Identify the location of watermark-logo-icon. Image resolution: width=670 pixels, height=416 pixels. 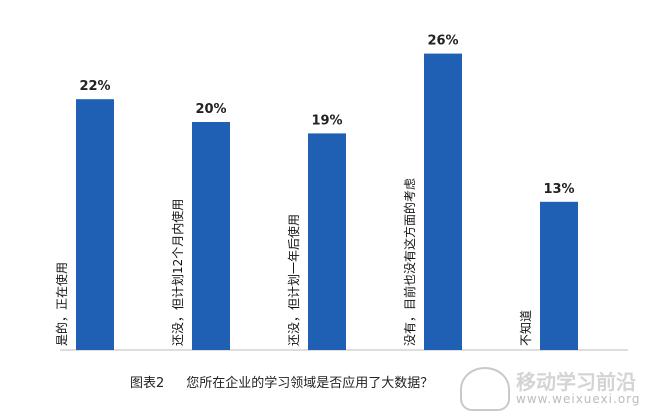
(485, 389).